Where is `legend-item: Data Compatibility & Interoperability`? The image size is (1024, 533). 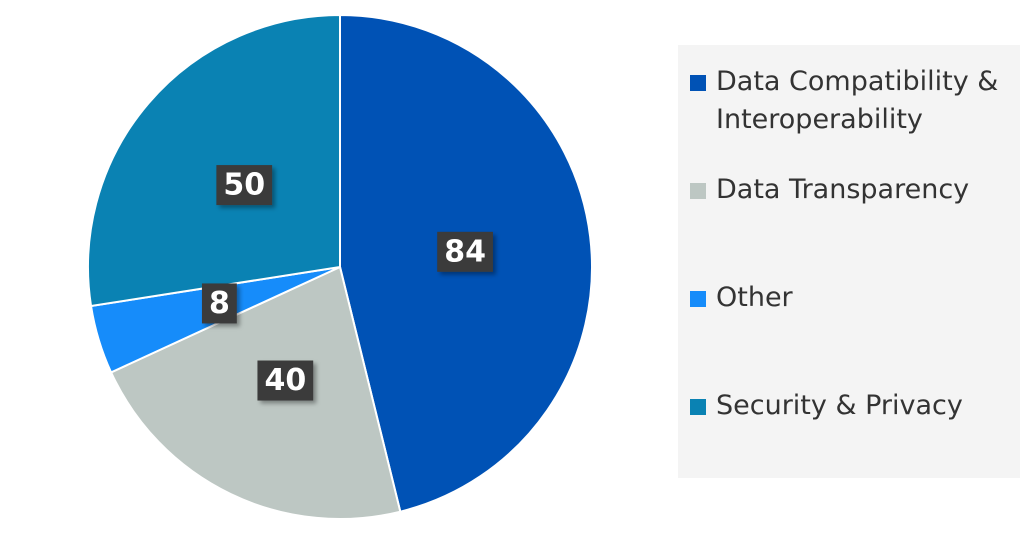 legend-item: Data Compatibility & Interoperability is located at coordinates (849, 117).